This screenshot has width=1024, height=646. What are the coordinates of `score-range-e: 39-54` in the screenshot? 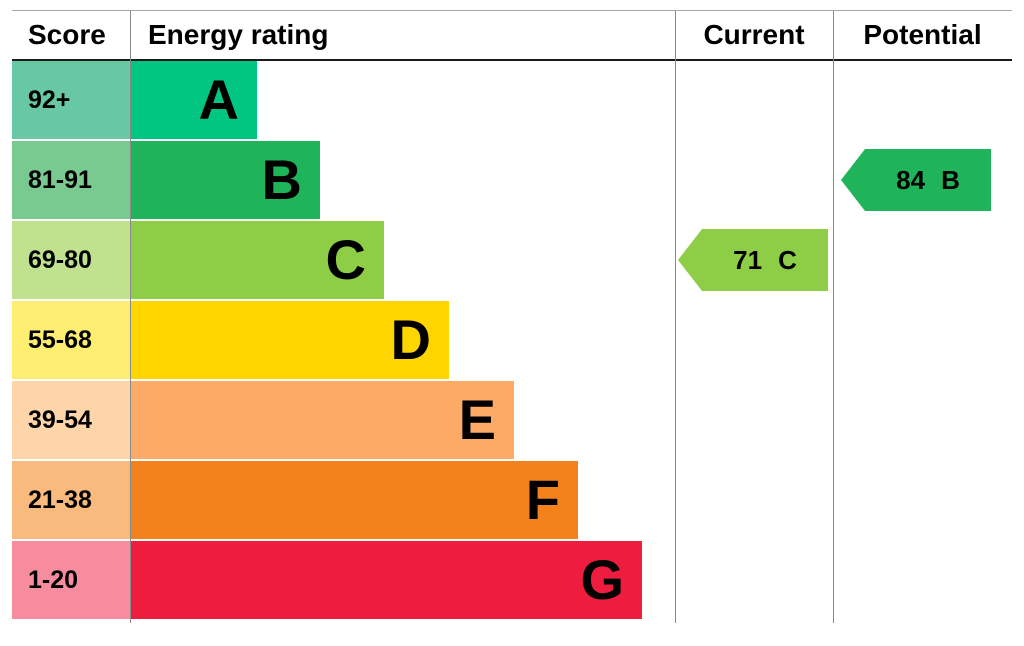 It's located at (71, 420).